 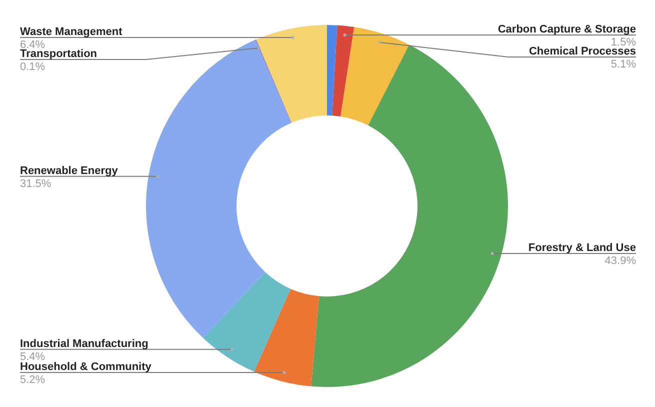 What do you see at coordinates (620, 260) in the screenshot?
I see `data-label: 43.9%` at bounding box center [620, 260].